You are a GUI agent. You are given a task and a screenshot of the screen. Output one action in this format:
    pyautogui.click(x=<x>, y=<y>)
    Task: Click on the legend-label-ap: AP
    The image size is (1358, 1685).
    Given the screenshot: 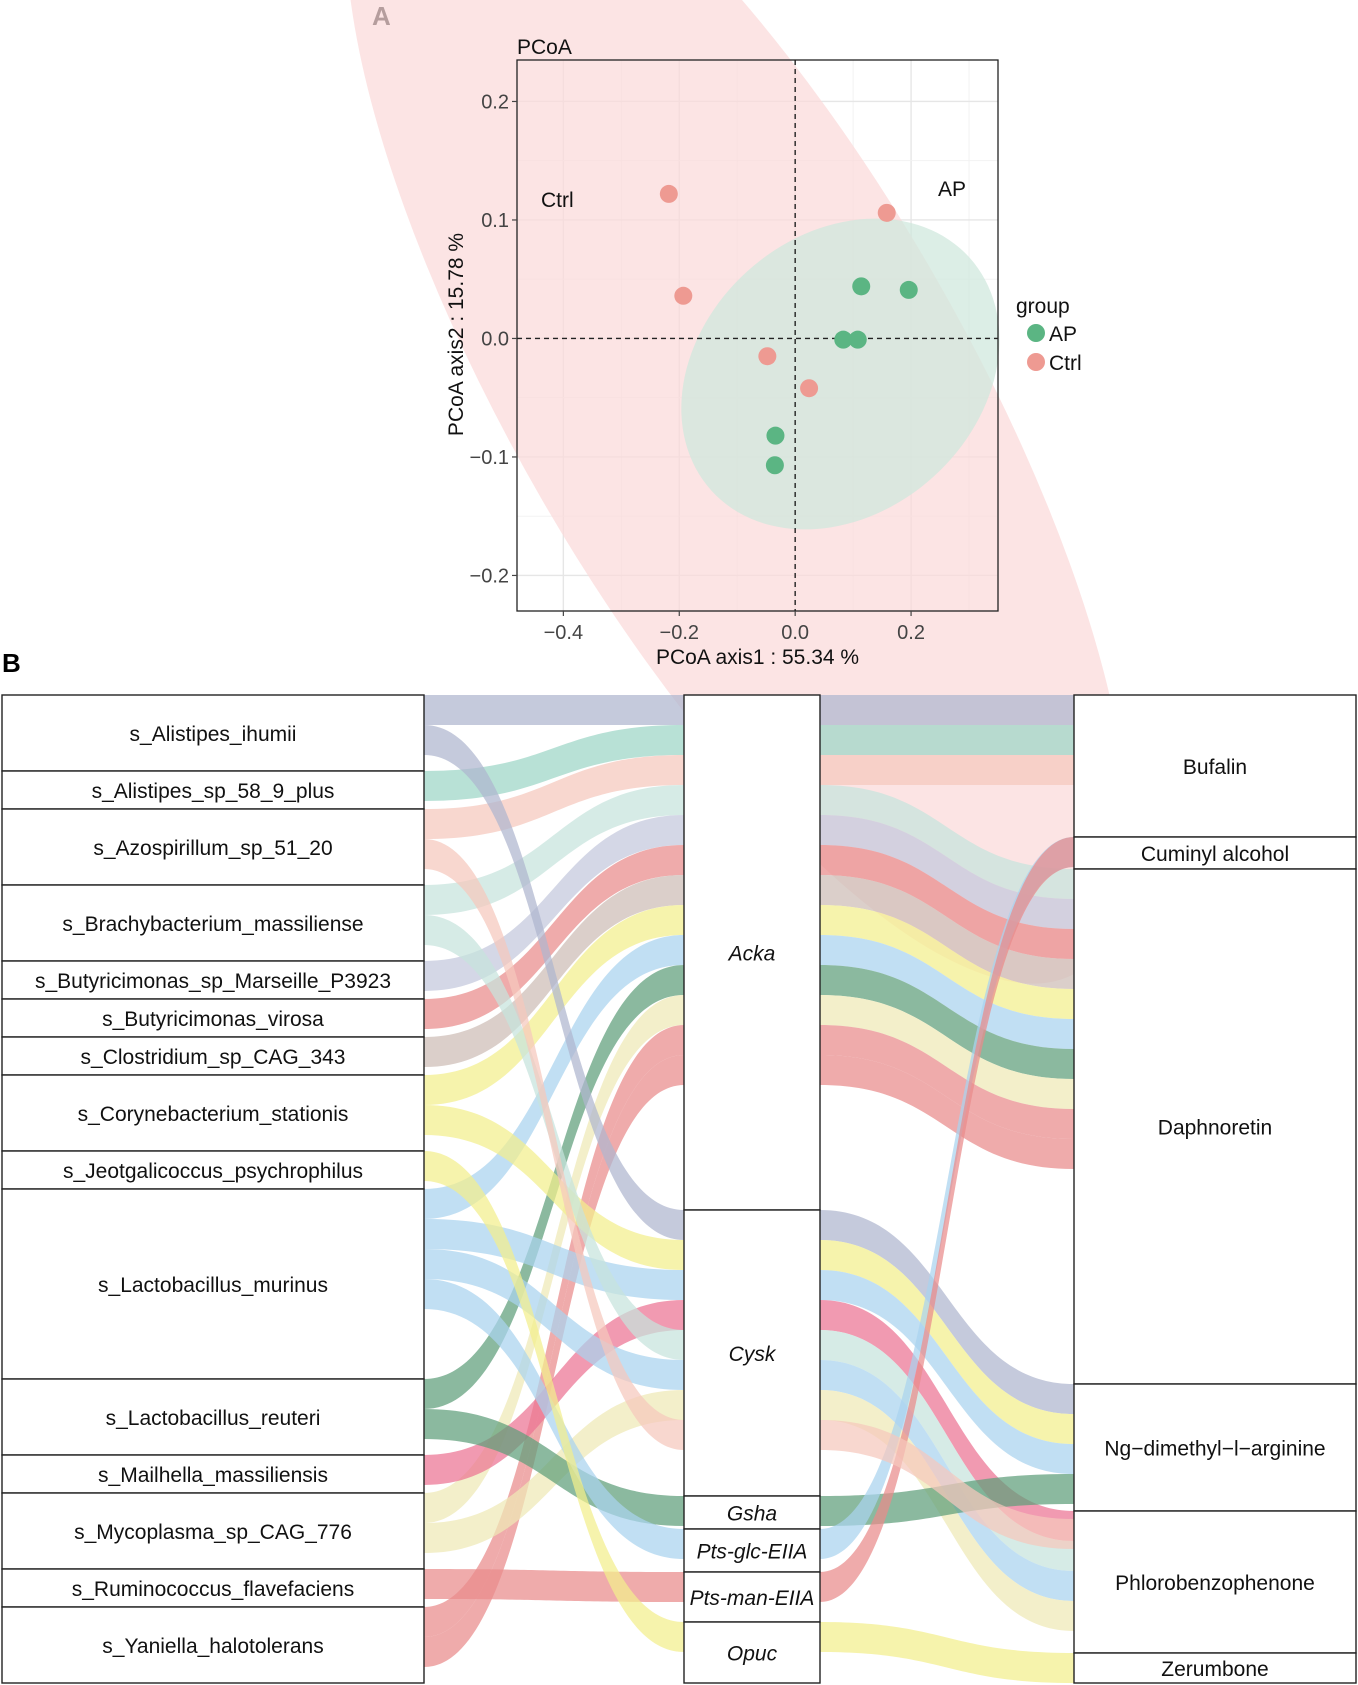 What is the action you would take?
    pyautogui.click(x=1063, y=334)
    